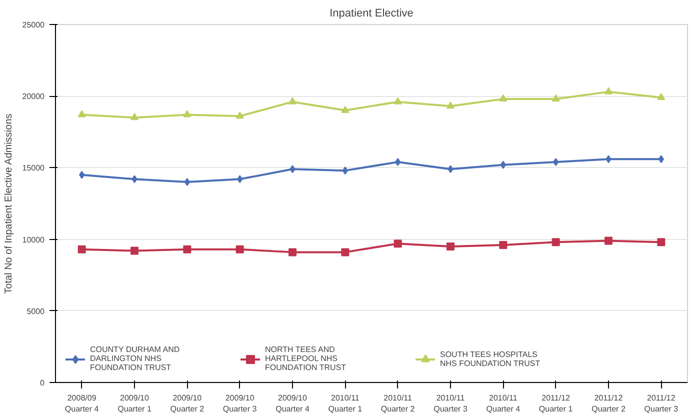 The image size is (692, 416). What do you see at coordinates (556, 404) in the screenshot?
I see `x-tick-label: 2011/12 Quarter 1` at bounding box center [556, 404].